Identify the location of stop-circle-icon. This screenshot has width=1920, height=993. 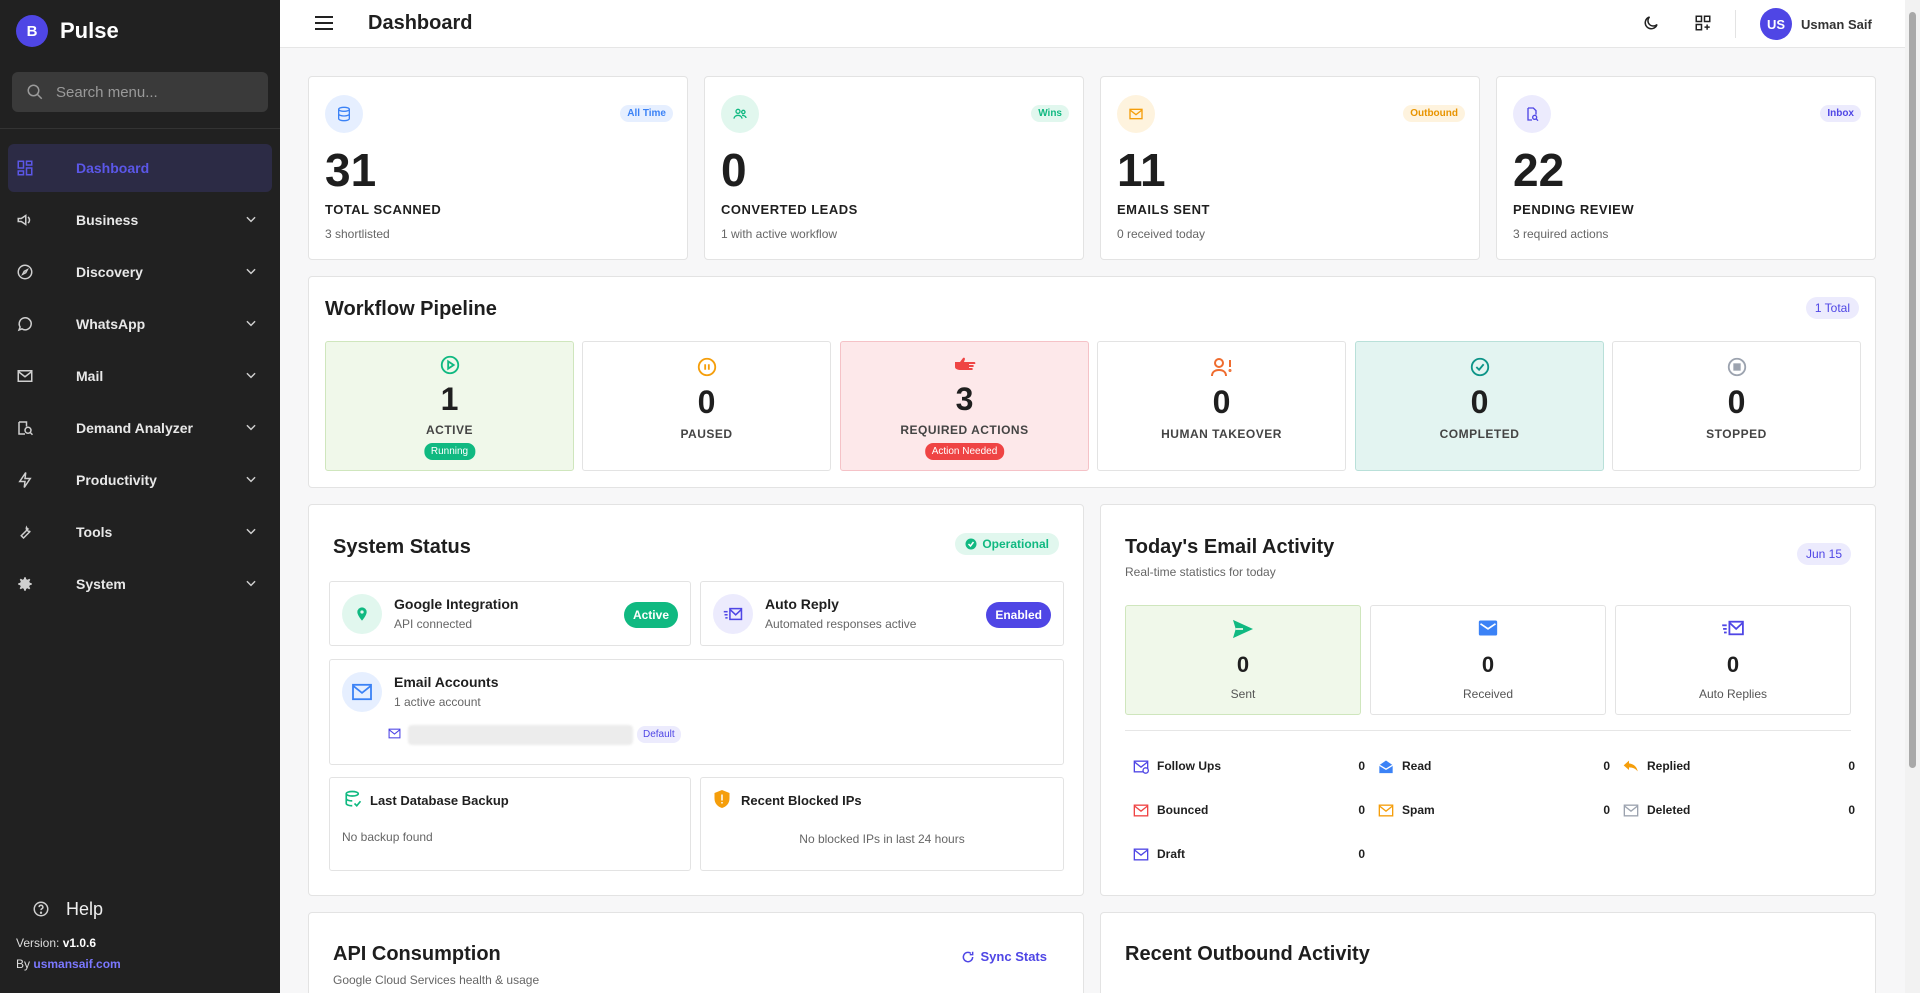
(1736, 367).